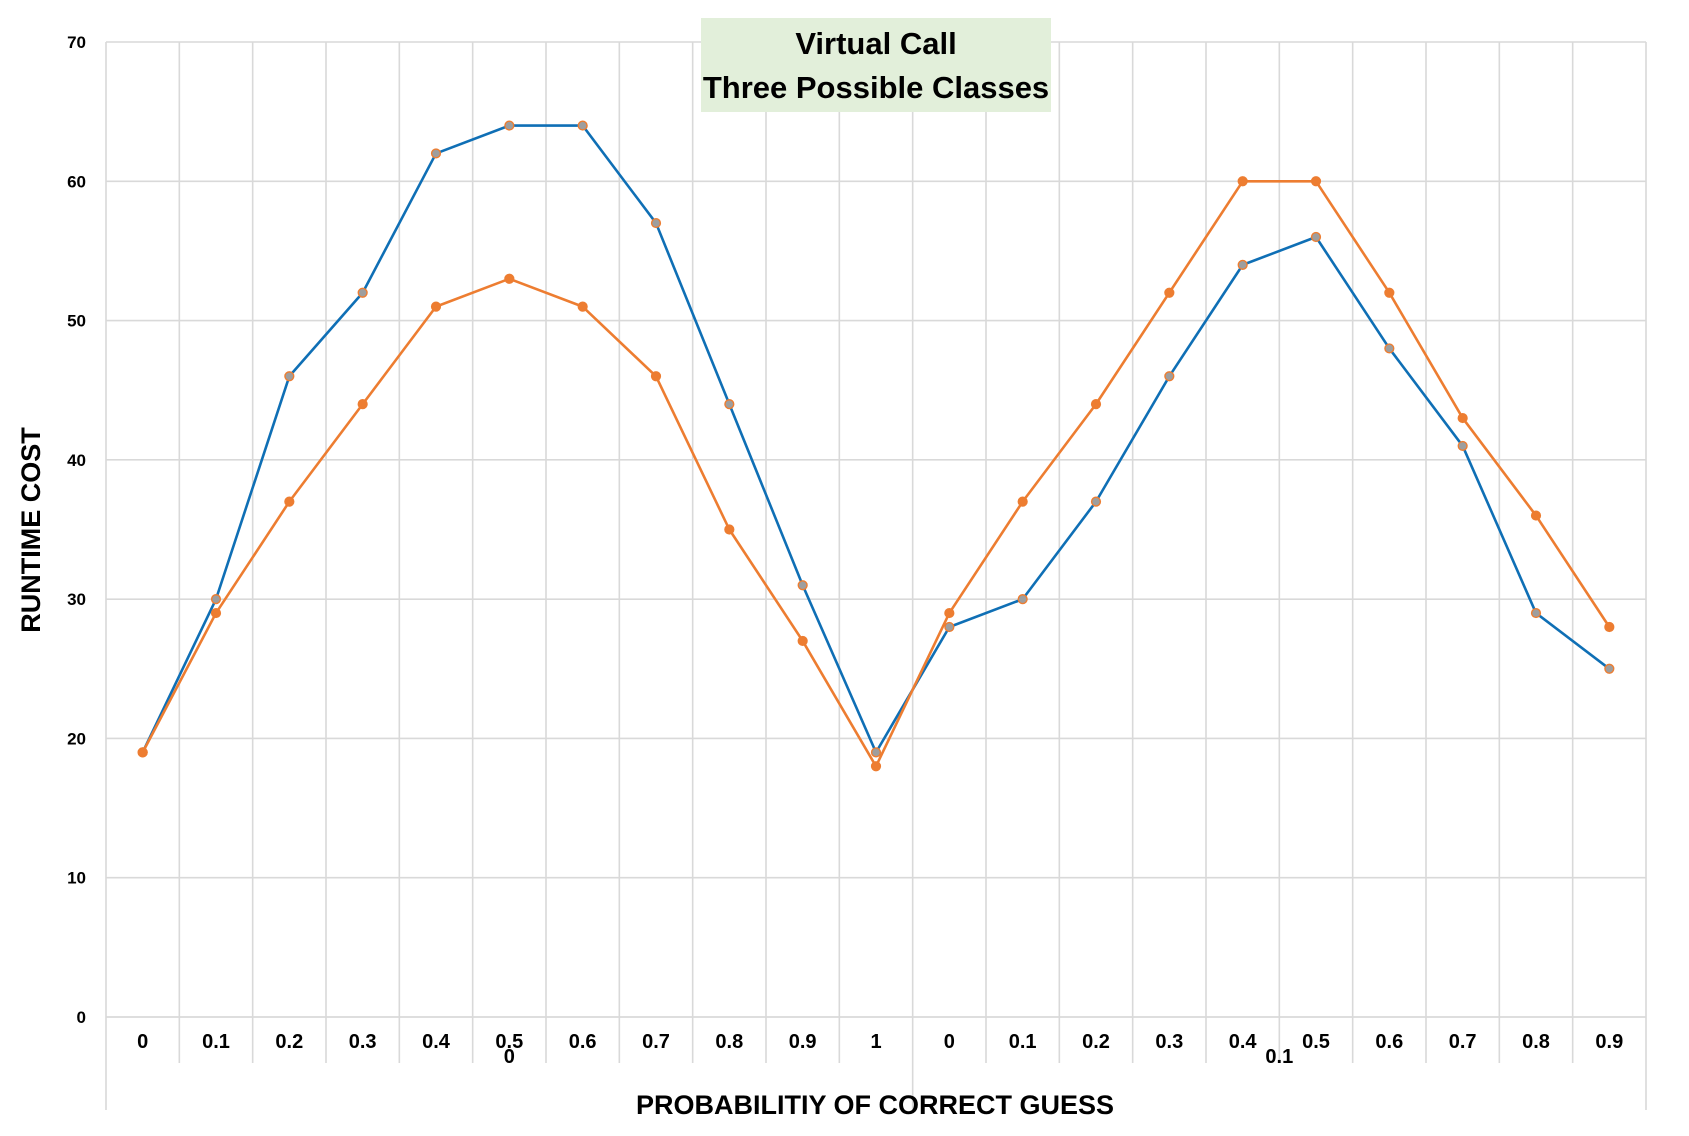 Image resolution: width=1689 pixels, height=1136 pixels. Describe the element at coordinates (509, 1057) in the screenshot. I see `x-group-label: 0` at that location.